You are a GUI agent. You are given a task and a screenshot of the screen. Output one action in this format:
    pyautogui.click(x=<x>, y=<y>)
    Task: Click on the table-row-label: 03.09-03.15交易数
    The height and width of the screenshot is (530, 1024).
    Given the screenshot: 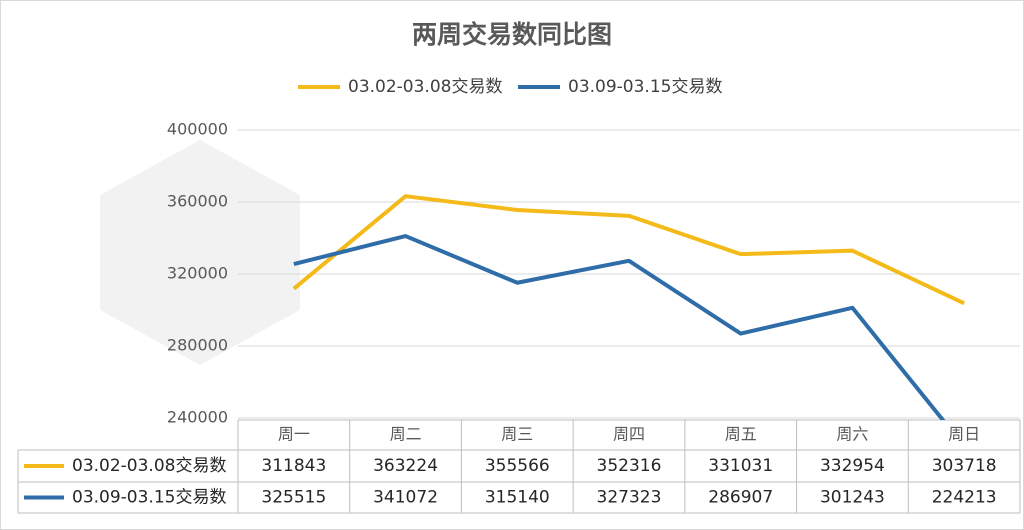 What is the action you would take?
    pyautogui.click(x=149, y=498)
    